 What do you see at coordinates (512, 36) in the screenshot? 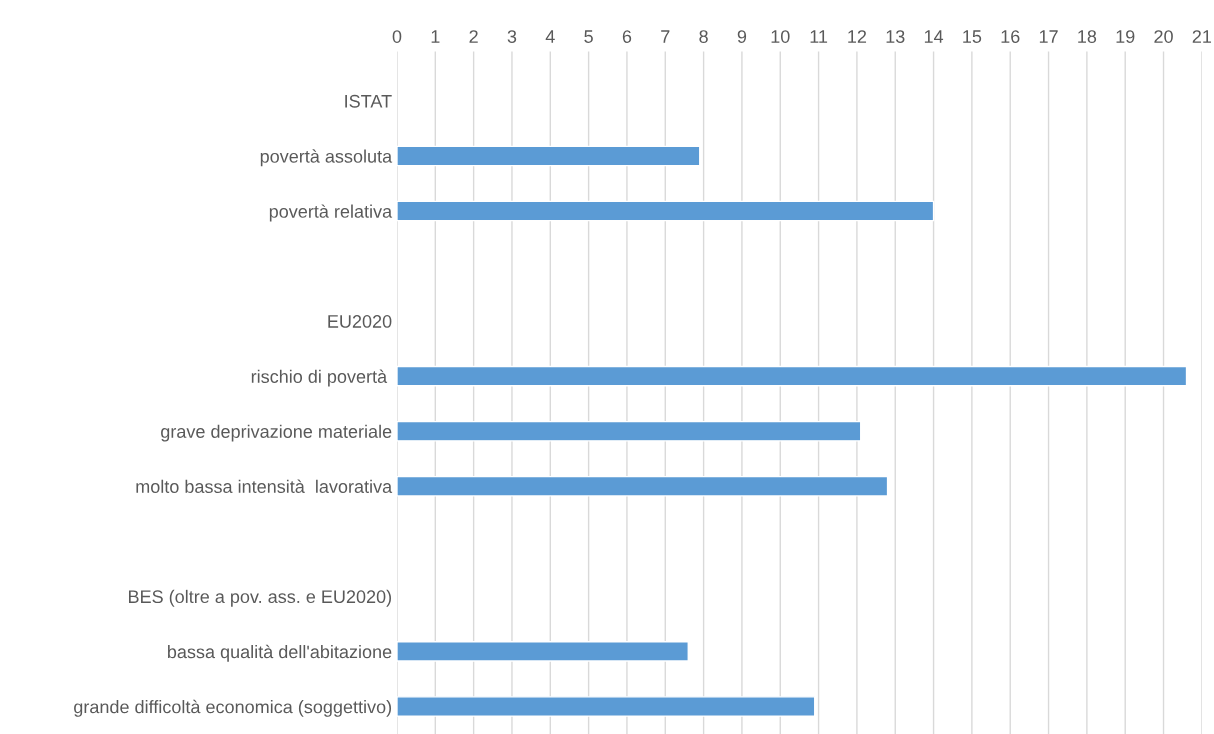
I see `x-tick-label: 3` at bounding box center [512, 36].